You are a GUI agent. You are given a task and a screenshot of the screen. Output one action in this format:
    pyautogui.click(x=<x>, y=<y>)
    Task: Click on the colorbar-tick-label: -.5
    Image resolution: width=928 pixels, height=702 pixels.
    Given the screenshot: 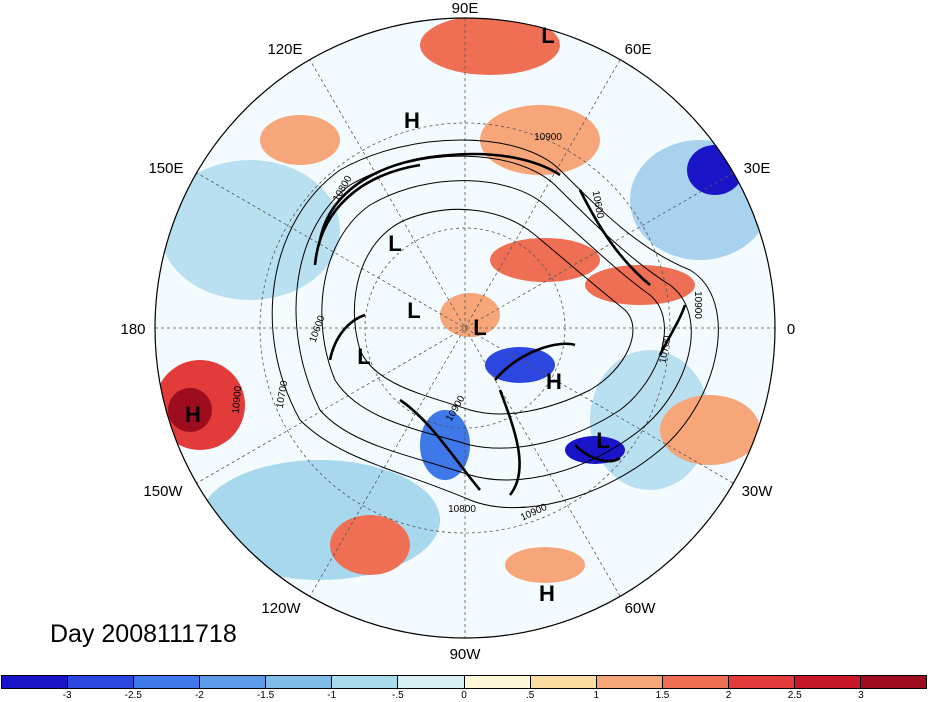 What is the action you would take?
    pyautogui.click(x=398, y=695)
    